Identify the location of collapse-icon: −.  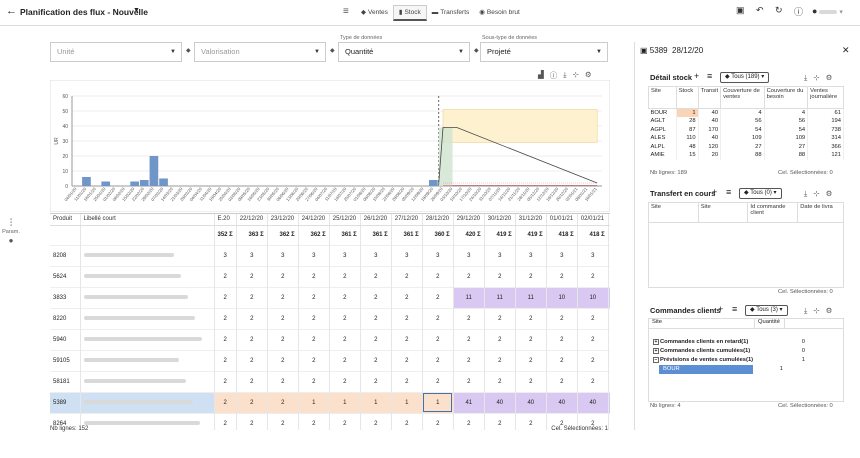
(656, 360).